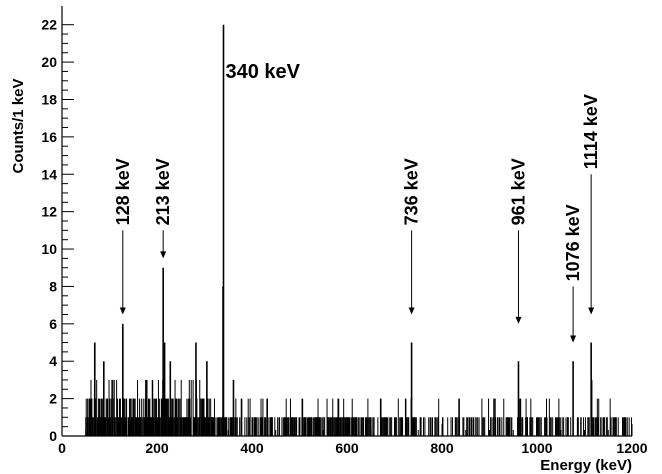  Describe the element at coordinates (157, 448) in the screenshot. I see `x-tick-label: 200` at that location.